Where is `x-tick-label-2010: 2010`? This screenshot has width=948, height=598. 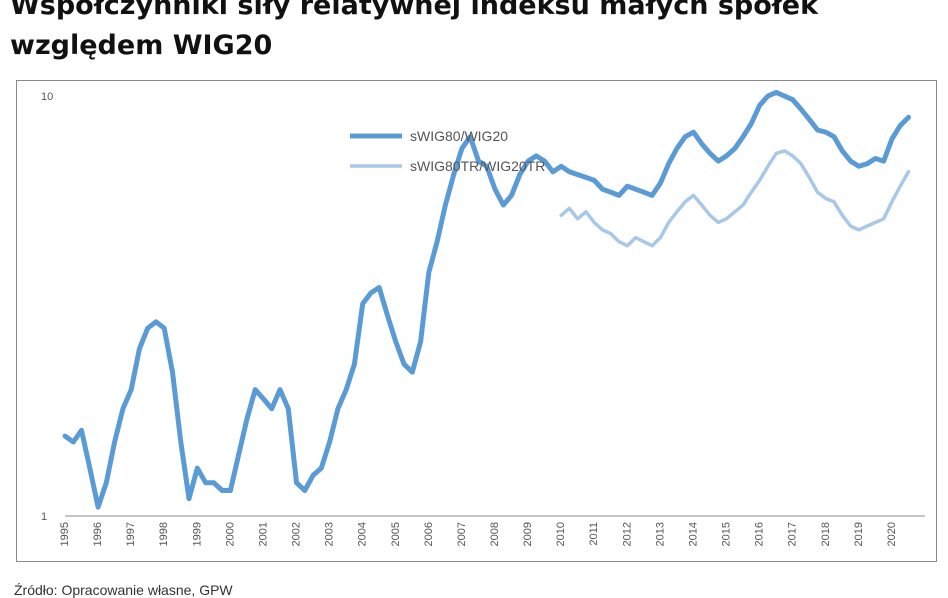
x-tick-label-2010: 2010 is located at coordinates (561, 534).